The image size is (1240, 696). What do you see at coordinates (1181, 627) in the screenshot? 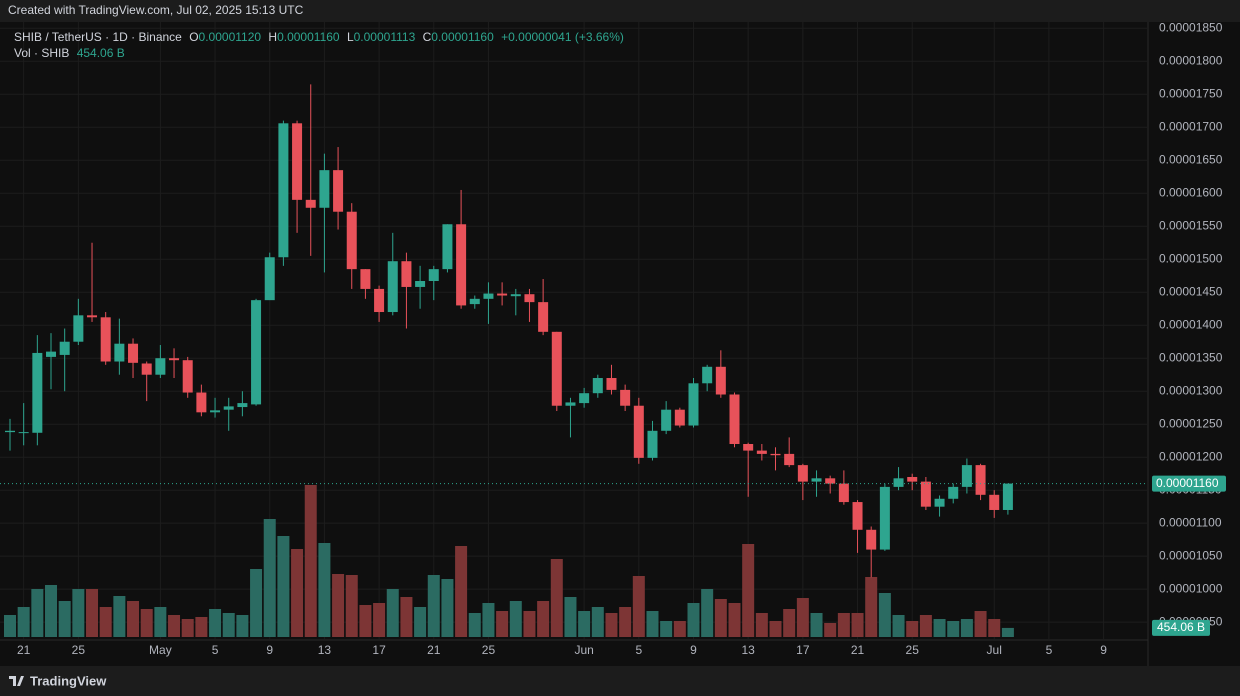
I see `volume-tag` at bounding box center [1181, 627].